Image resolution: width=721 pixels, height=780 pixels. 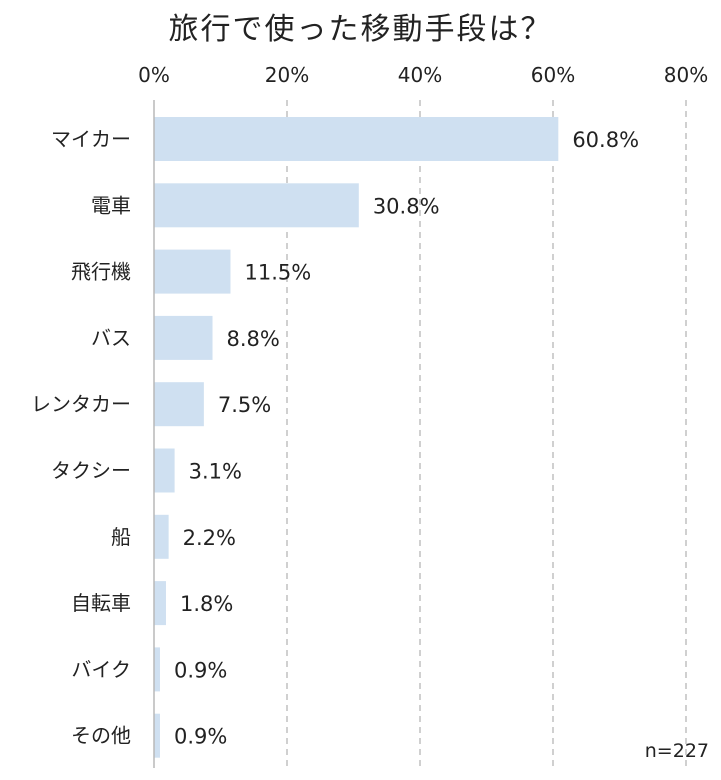 What do you see at coordinates (209, 538) in the screenshot?
I see `data-label: 2.2%` at bounding box center [209, 538].